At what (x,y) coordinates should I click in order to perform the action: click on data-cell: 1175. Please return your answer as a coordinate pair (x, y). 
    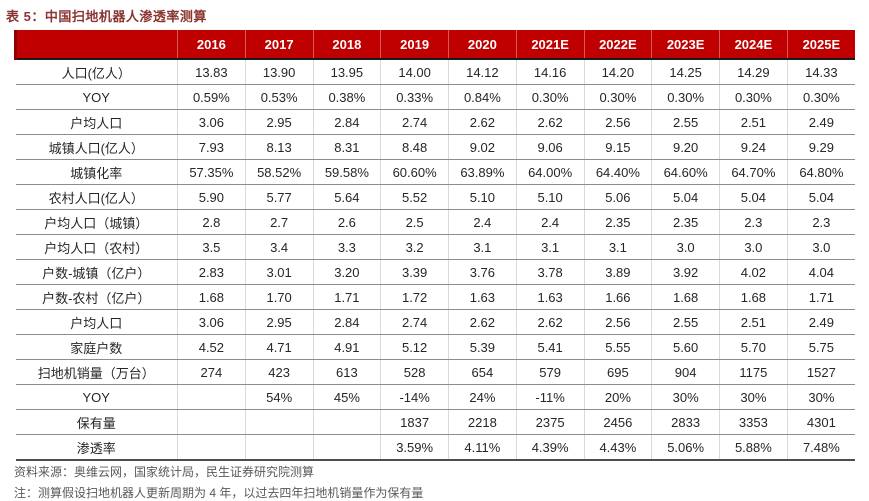
    Looking at the image, I should click on (753, 372).